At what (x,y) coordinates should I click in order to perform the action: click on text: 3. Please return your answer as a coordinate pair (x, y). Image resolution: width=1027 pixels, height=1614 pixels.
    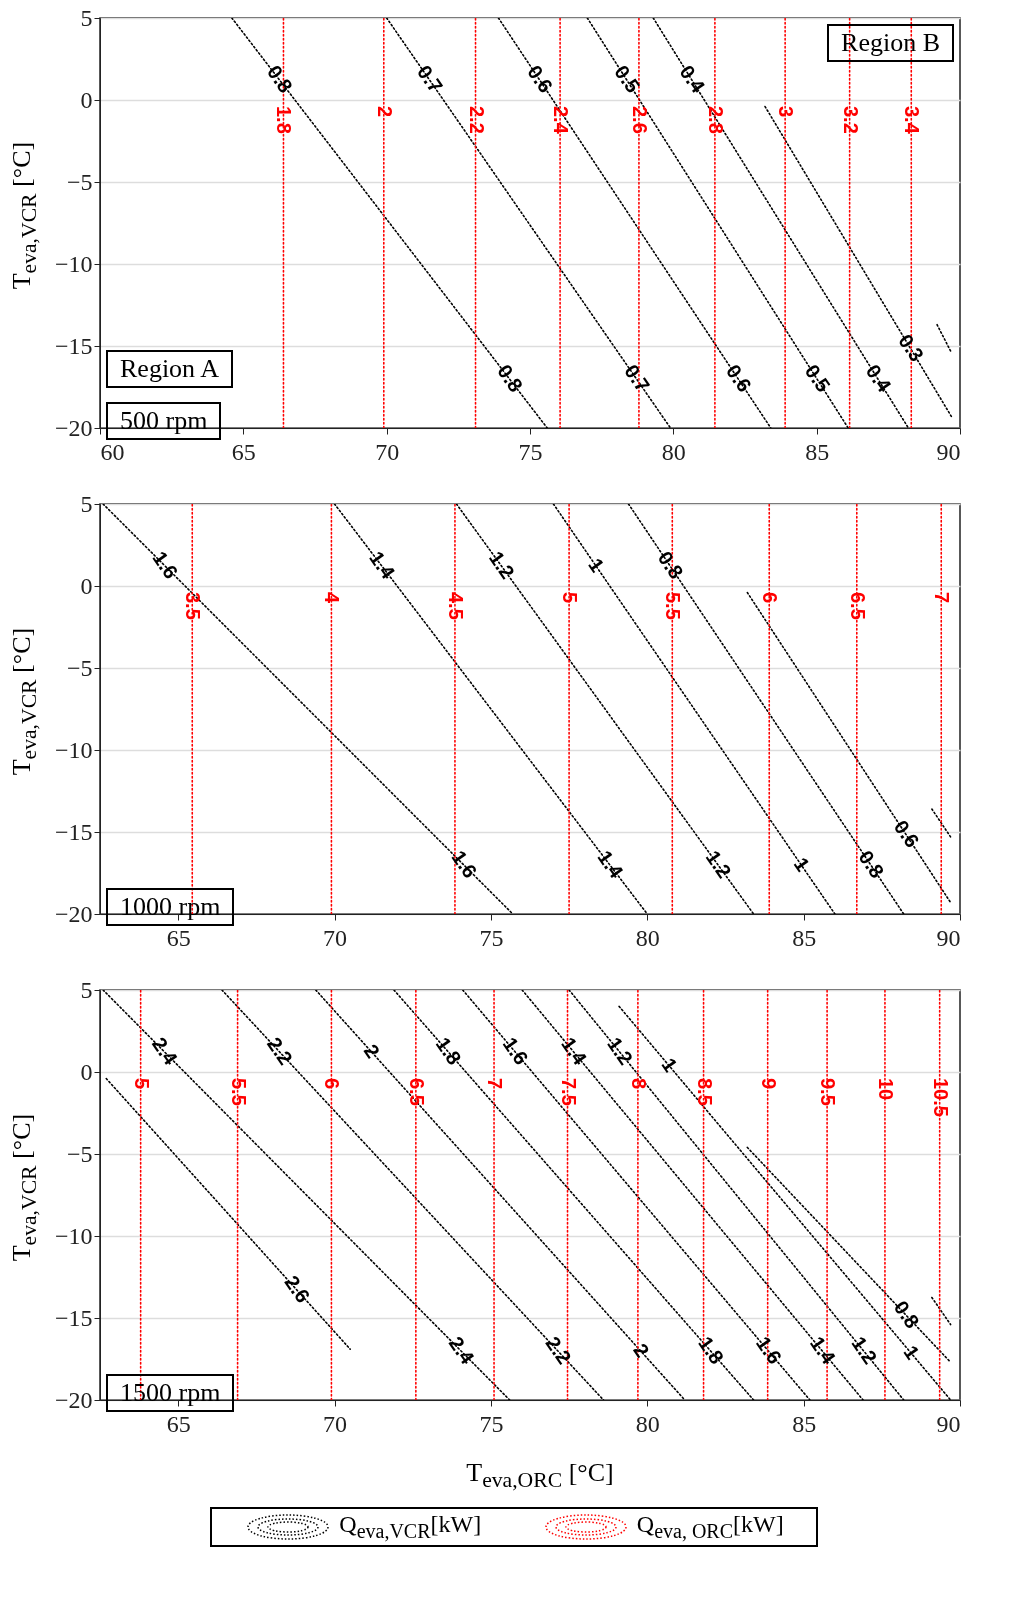
    Looking at the image, I should click on (786, 112).